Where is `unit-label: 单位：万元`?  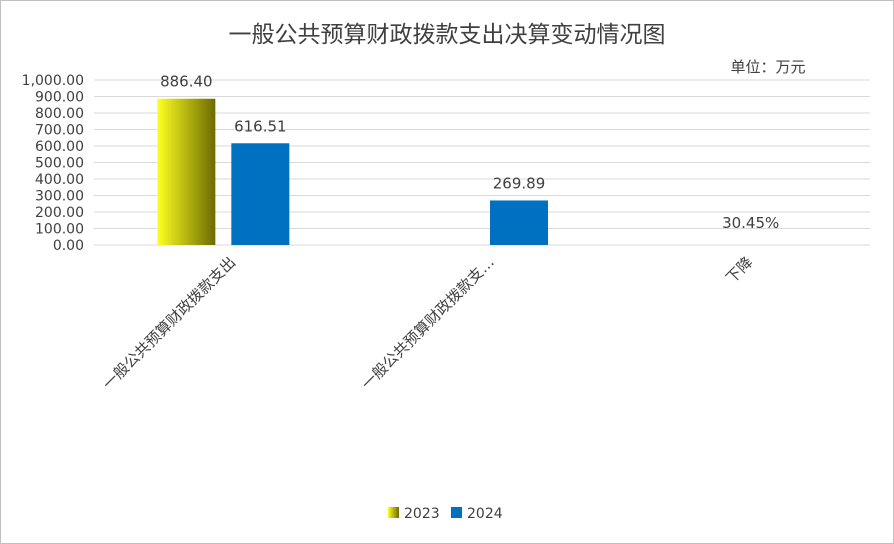
unit-label: 单位：万元 is located at coordinates (767, 67).